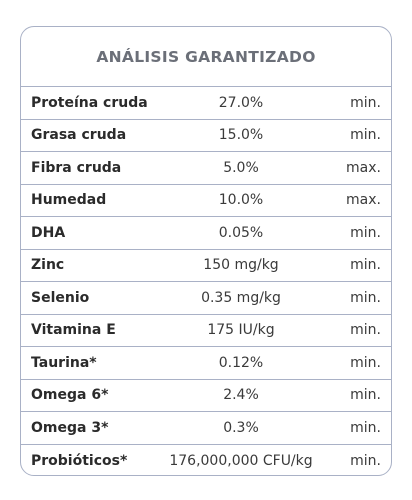  Describe the element at coordinates (206, 428) in the screenshot. I see `table-row: Omega 3* 0.3% min.` at that location.